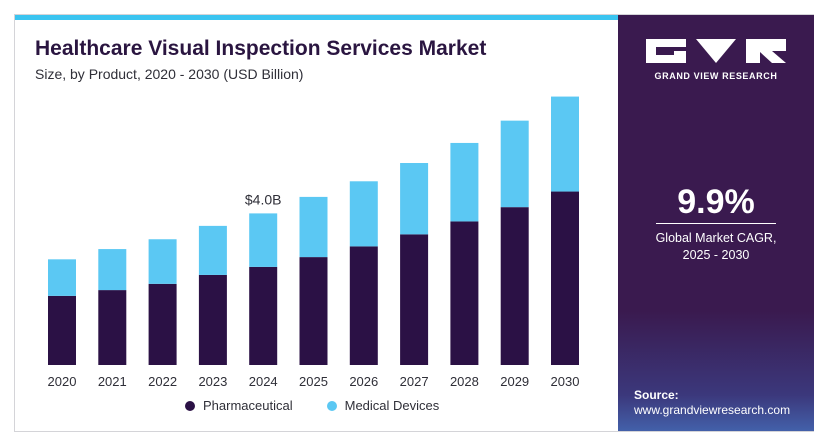 The image size is (829, 444). What do you see at coordinates (162, 324) in the screenshot?
I see `bar-pharmaceutical-2022` at bounding box center [162, 324].